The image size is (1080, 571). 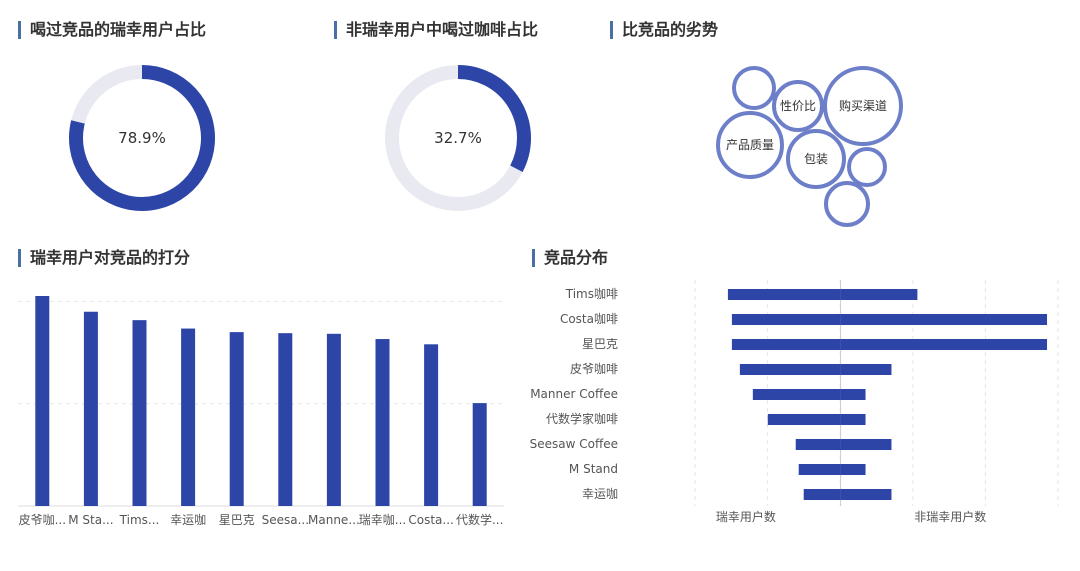 What do you see at coordinates (593, 469) in the screenshot?
I see `y-tick-label: M Stand` at bounding box center [593, 469].